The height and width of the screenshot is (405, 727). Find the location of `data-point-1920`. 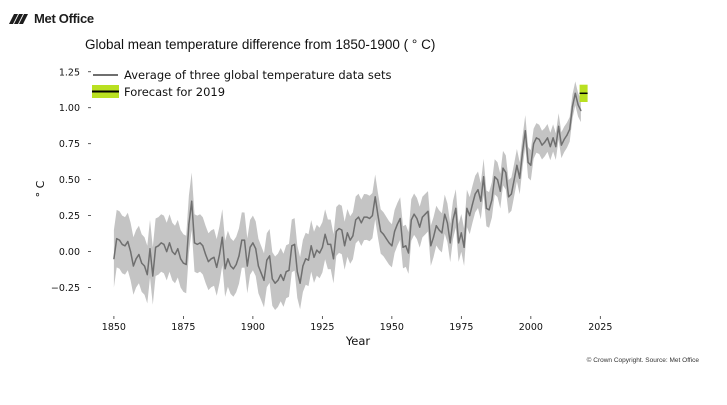

data-point-1920 is located at coordinates (308, 260).